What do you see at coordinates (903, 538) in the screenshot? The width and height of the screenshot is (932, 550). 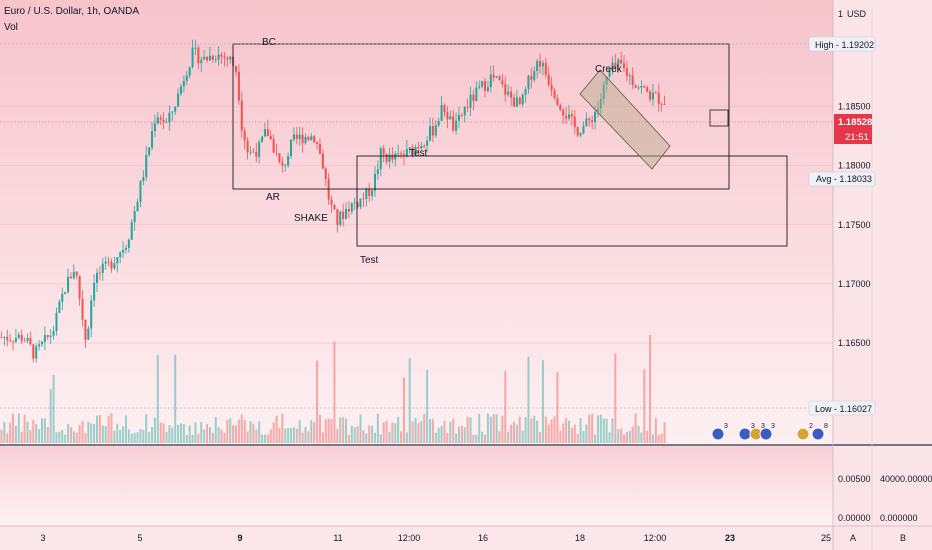 I see `scale-letter-b: B` at bounding box center [903, 538].